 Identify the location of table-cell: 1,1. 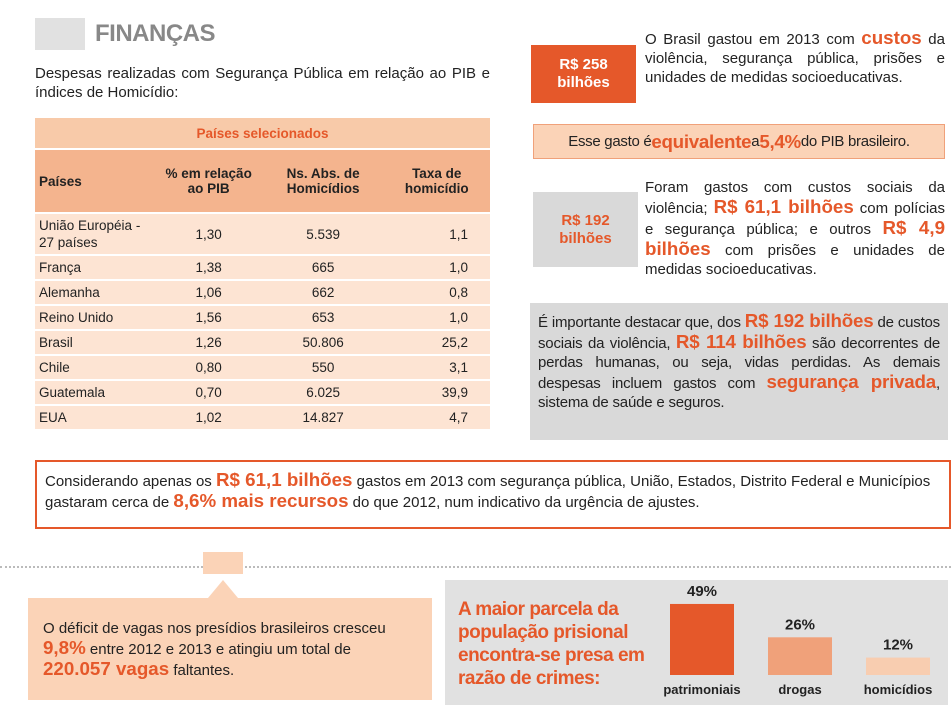
(436, 234).